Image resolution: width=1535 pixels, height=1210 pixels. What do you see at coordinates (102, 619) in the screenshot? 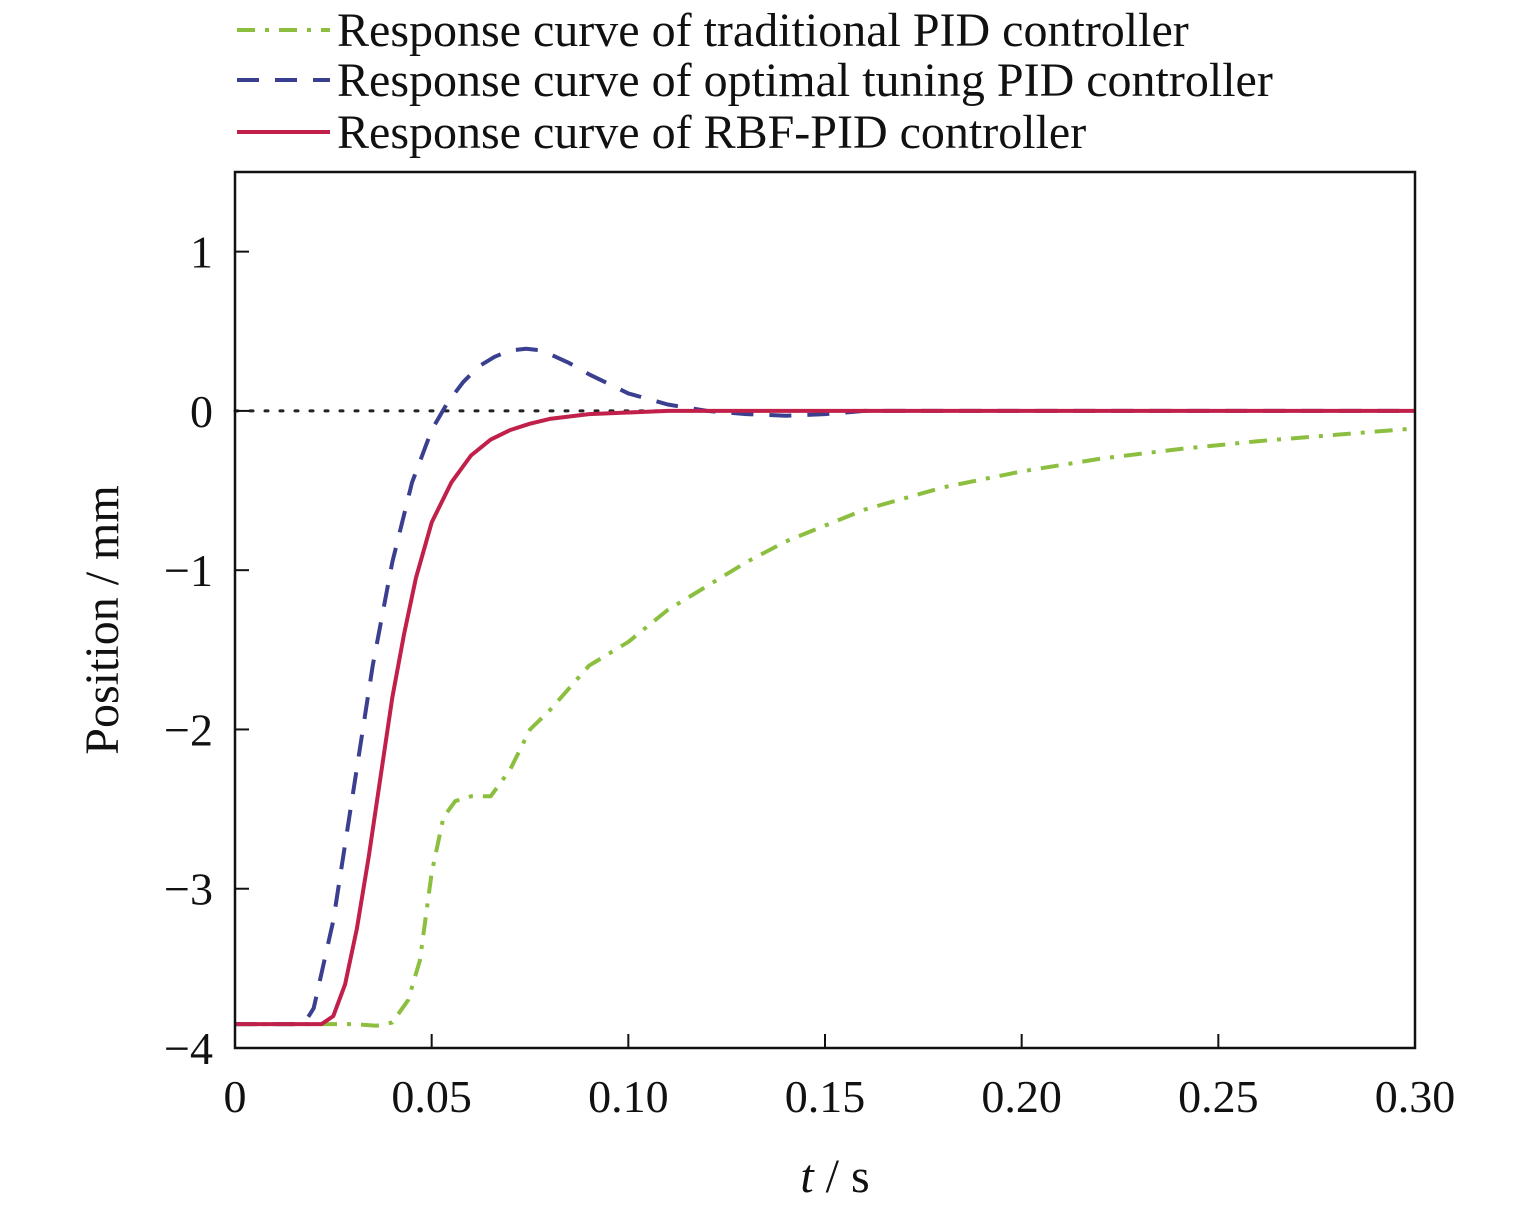
I see `y-axis-label: Position / mm` at bounding box center [102, 619].